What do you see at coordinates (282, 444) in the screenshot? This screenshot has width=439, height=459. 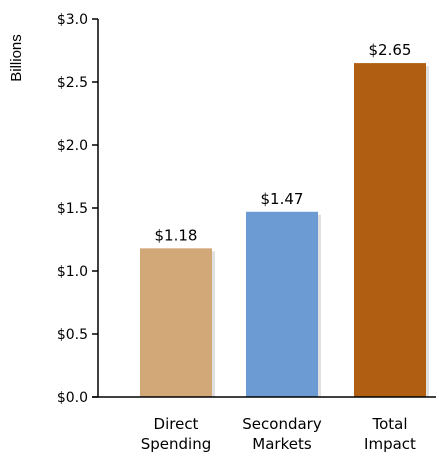 I see `category-label: Markets` at bounding box center [282, 444].